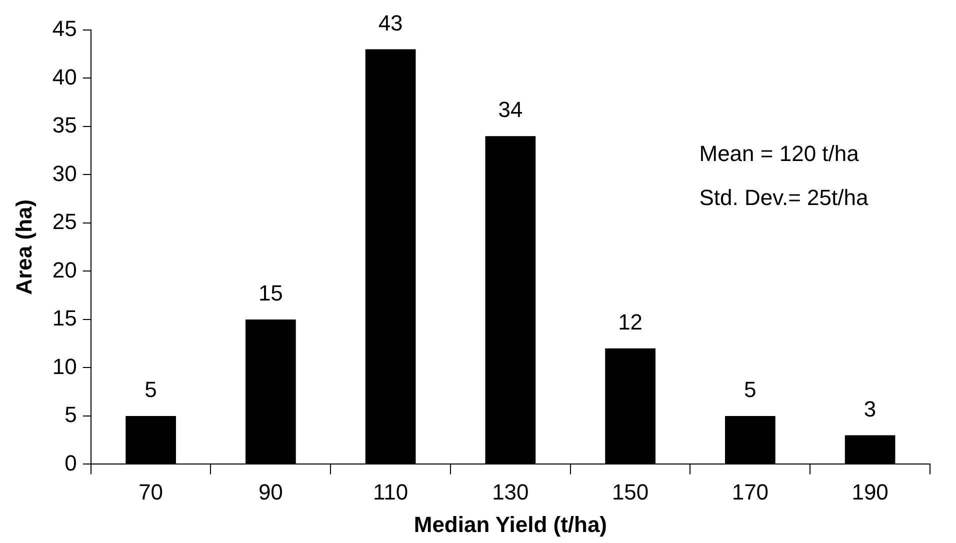 The image size is (956, 543). Describe the element at coordinates (870, 491) in the screenshot. I see `x-tick-label: 190` at that location.